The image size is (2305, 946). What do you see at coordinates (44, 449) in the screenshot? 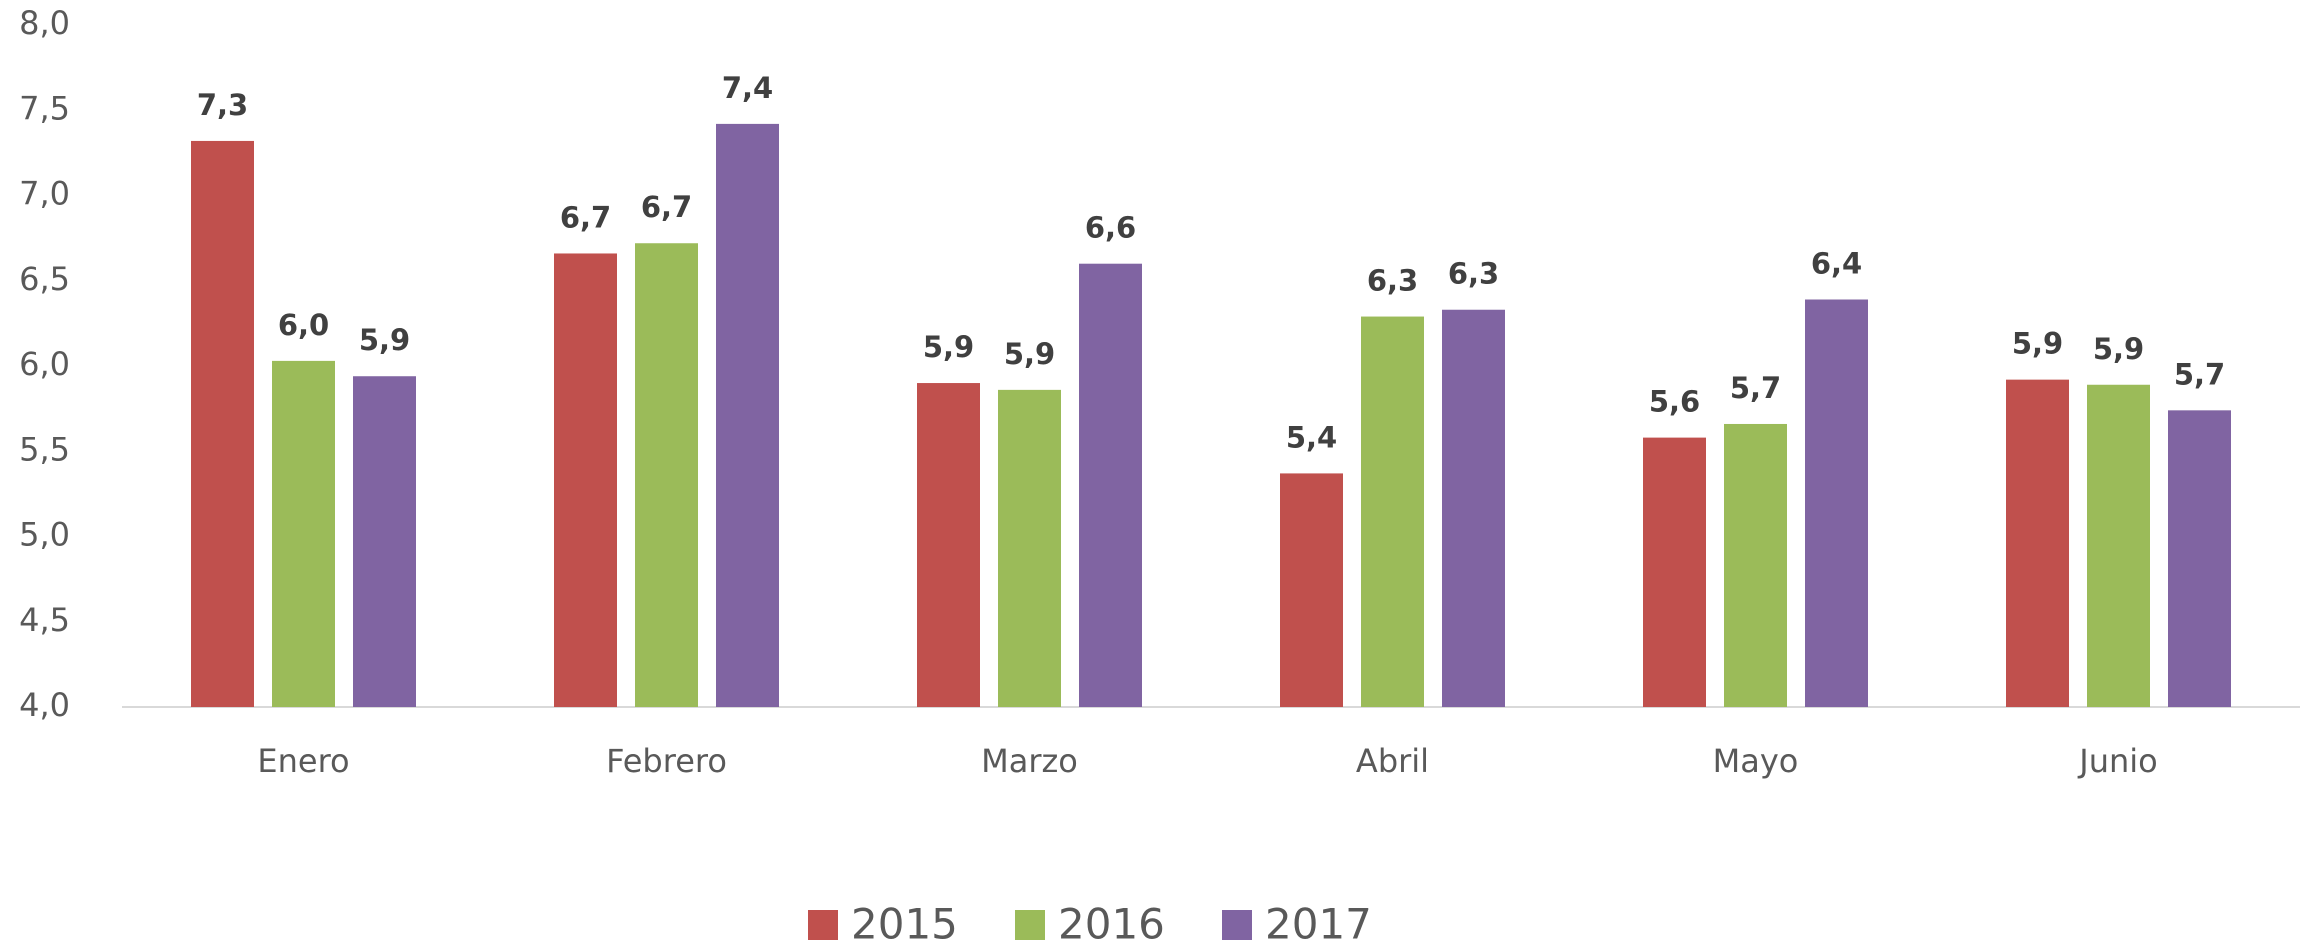
I see `y-tick-label: 5,5` at bounding box center [44, 449].